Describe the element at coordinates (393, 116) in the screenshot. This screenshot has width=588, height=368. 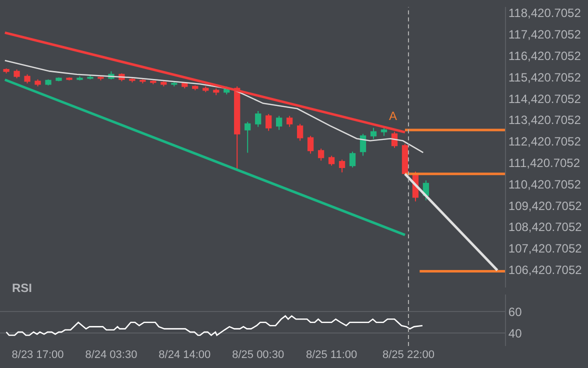
I see `annotation: A` at that location.